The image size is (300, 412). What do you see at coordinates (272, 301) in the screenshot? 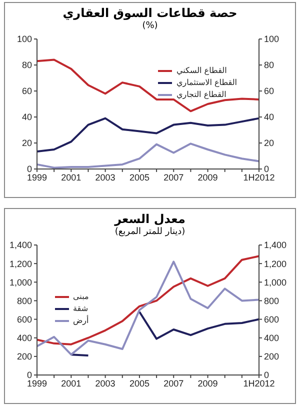
I see `y2-tick-label: 800` at bounding box center [272, 301].